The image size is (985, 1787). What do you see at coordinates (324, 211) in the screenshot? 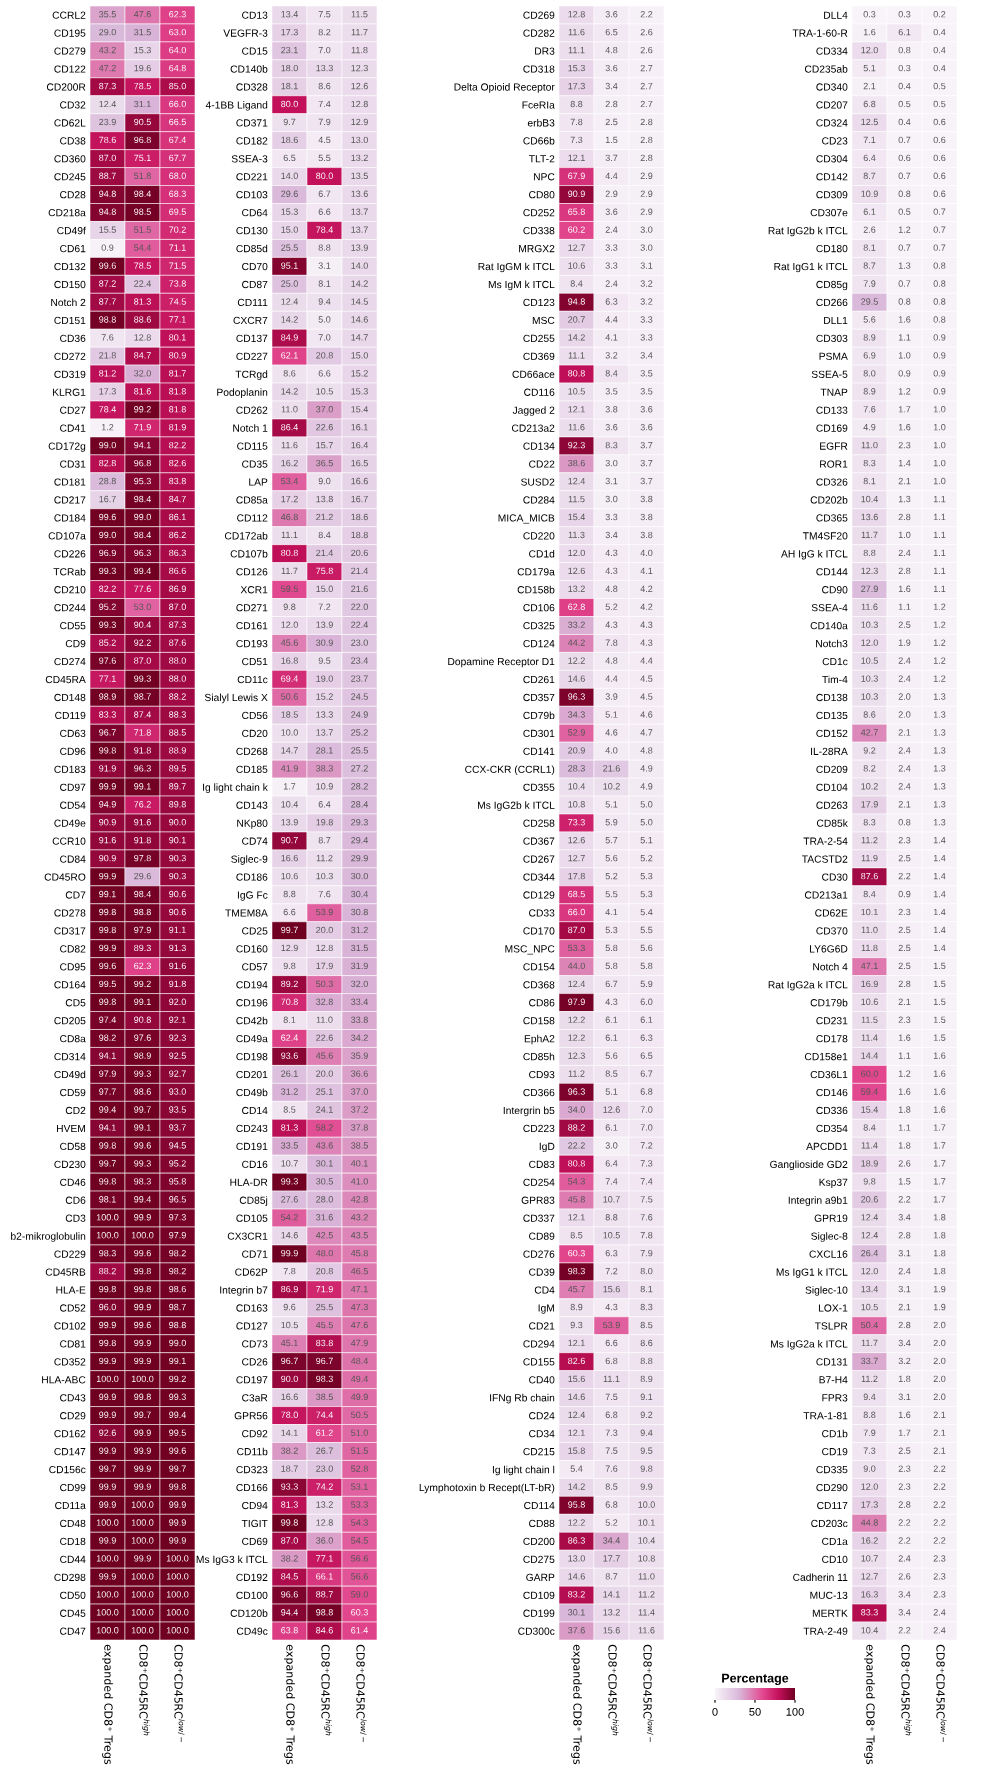
I see `data-label: 6.6` at bounding box center [324, 211].